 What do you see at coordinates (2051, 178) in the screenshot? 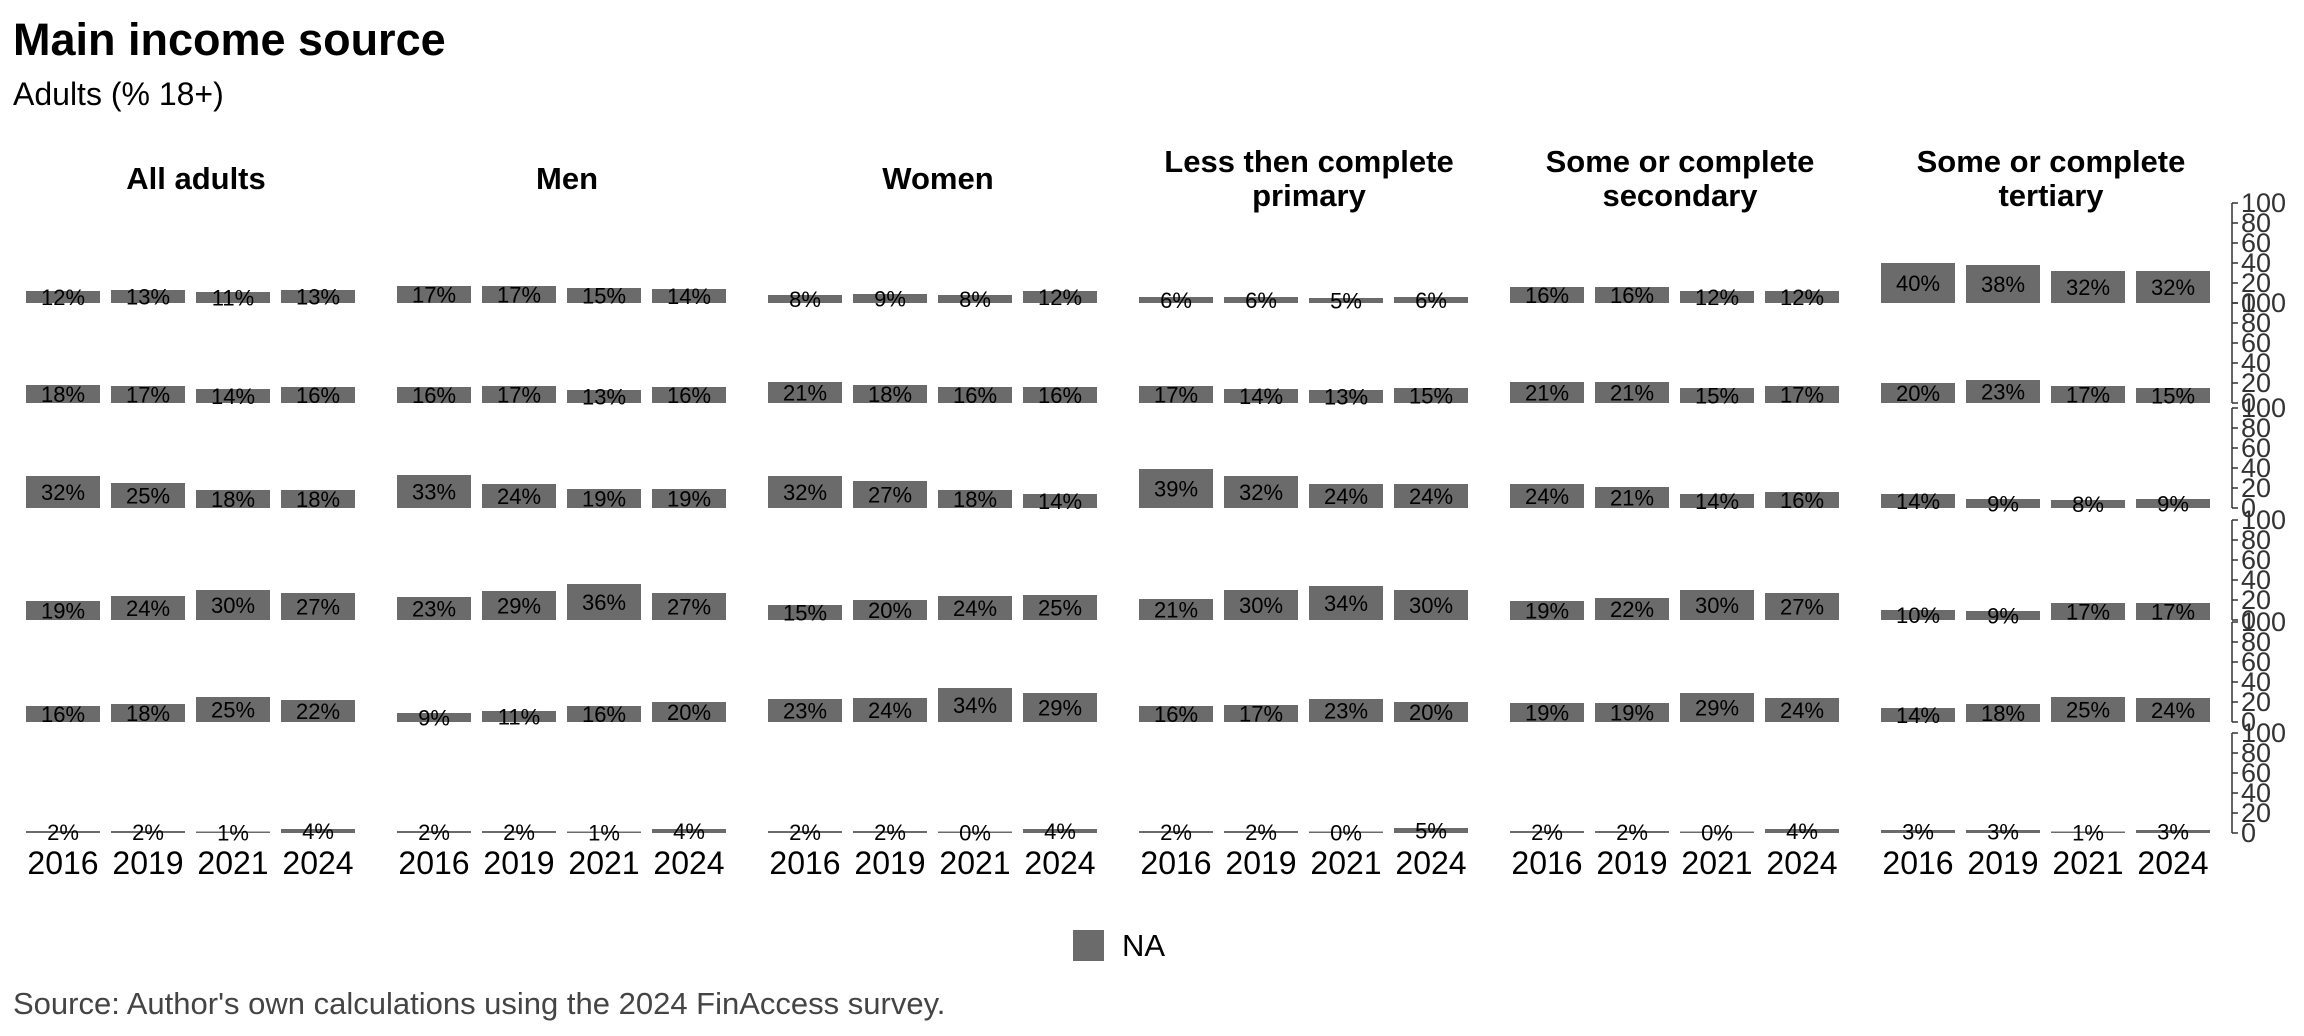
I see `facet-title: Some or complete tertiary` at bounding box center [2051, 178].